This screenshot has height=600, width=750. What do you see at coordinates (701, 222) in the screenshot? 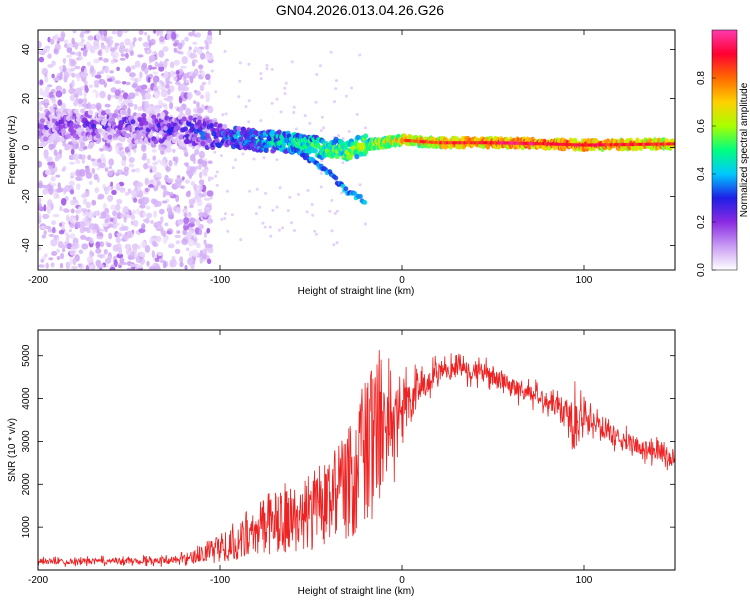
I see `colorbar-tick-label: 0.2` at bounding box center [701, 222].